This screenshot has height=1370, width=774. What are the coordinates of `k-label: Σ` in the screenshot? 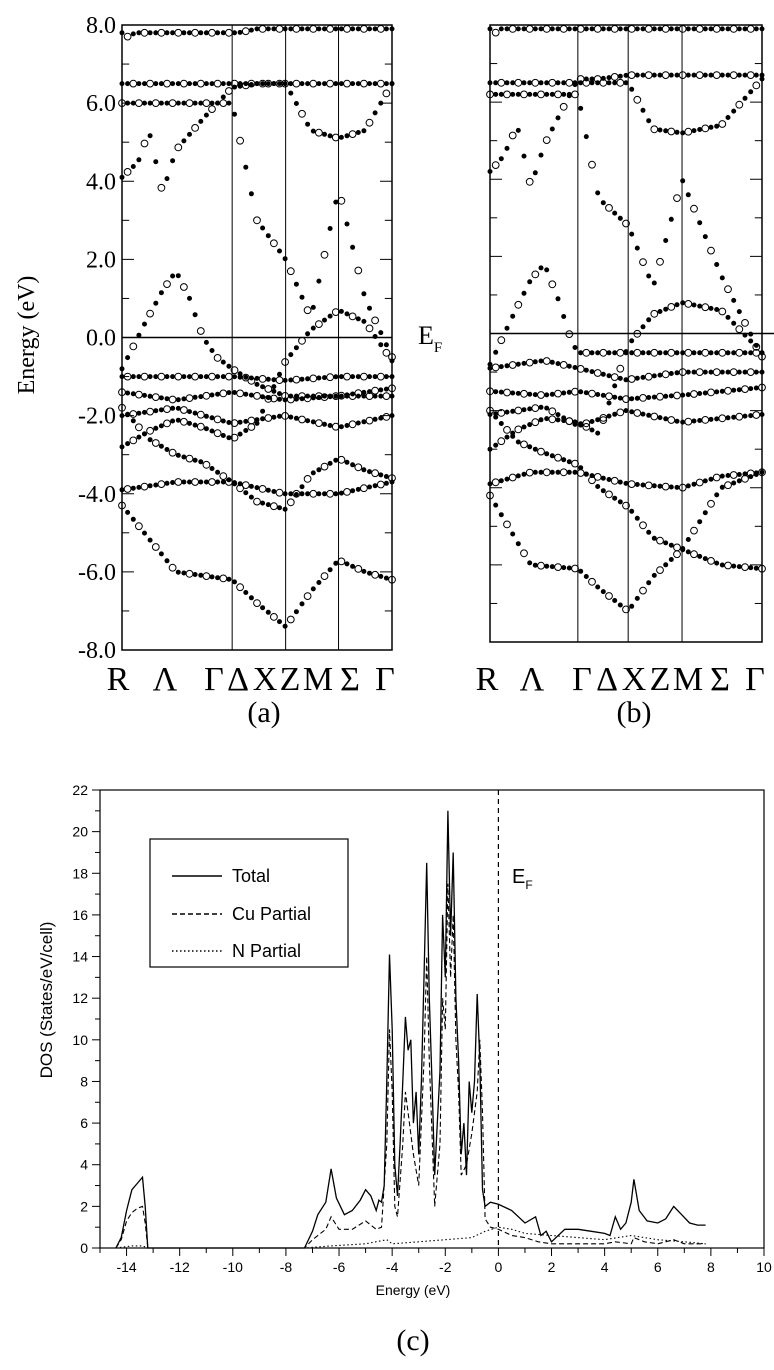 It's located at (720, 679).